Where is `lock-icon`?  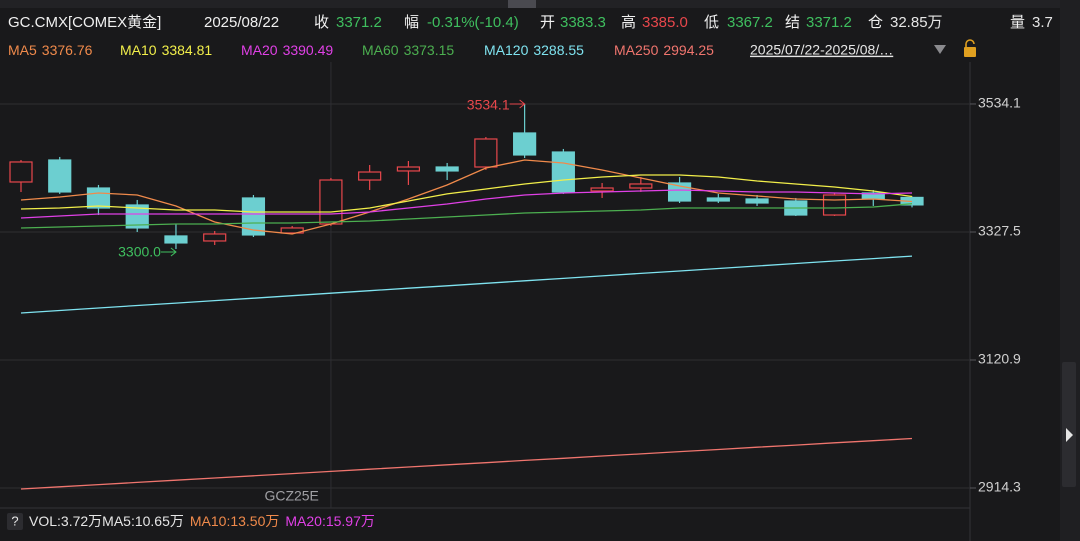 lock-icon is located at coordinates (970, 48).